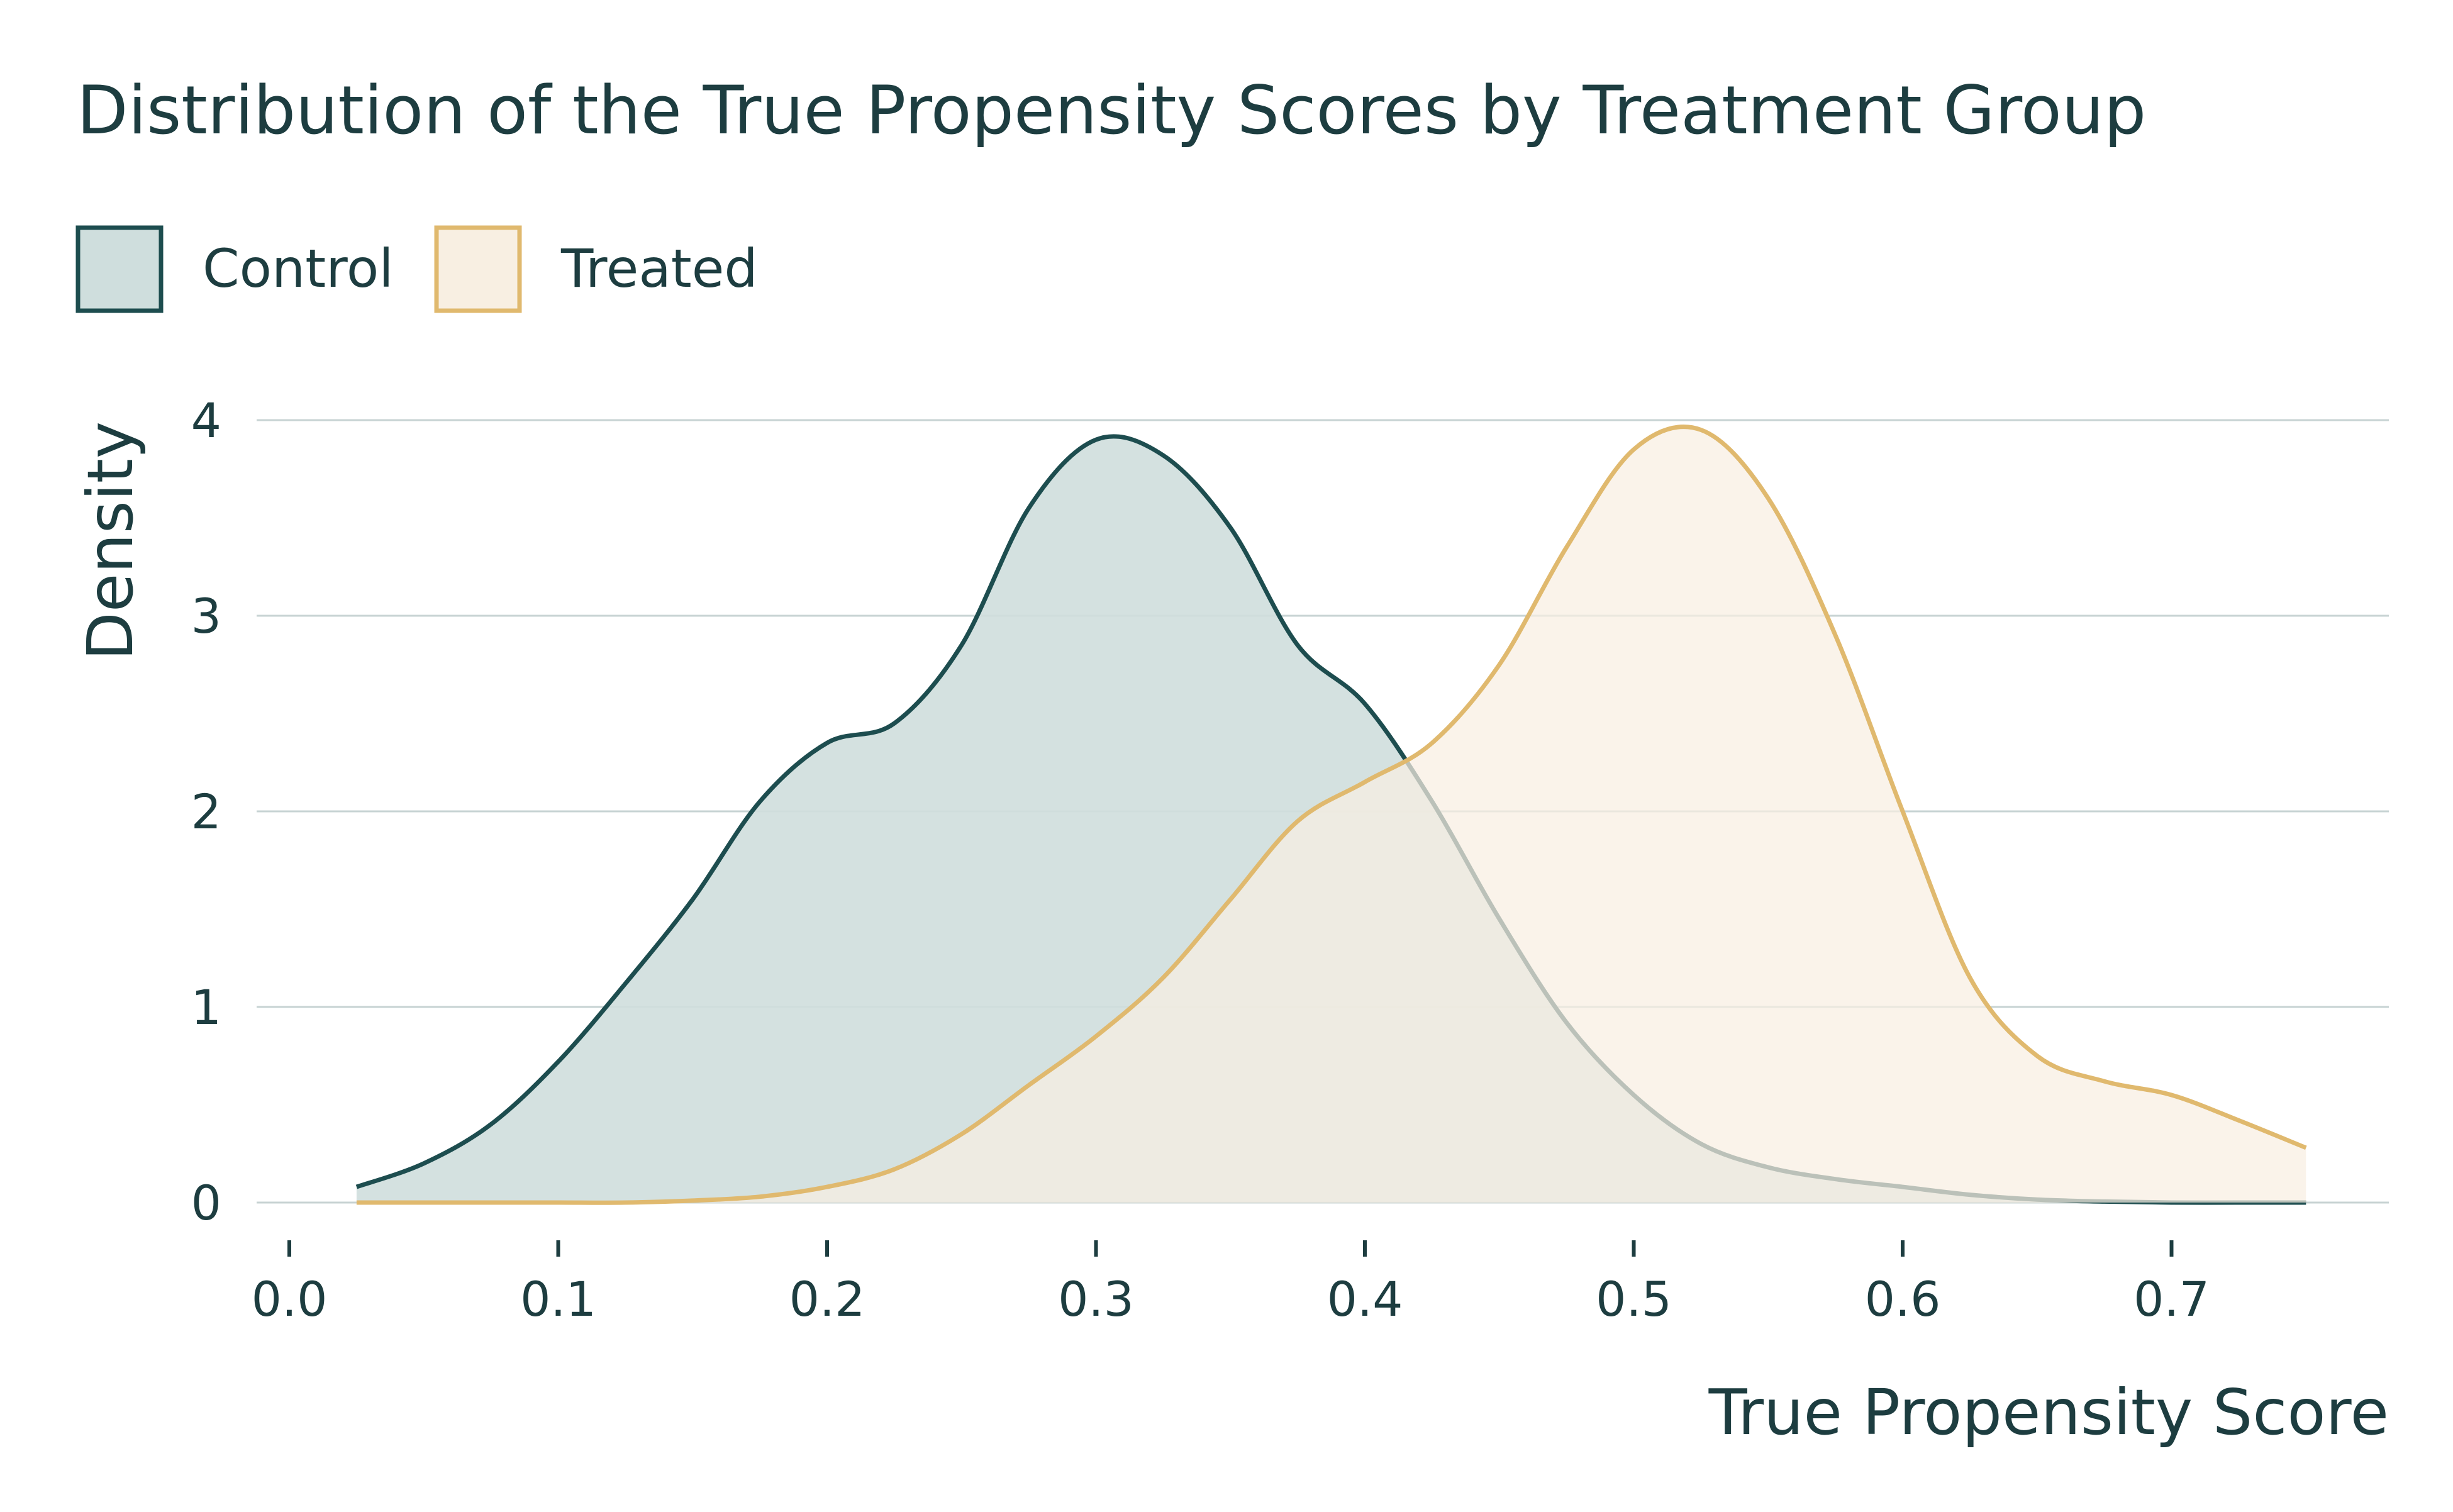 This screenshot has width=2453, height=1512. Describe the element at coordinates (659, 268) in the screenshot. I see `legend-label-treated: Treated` at that location.